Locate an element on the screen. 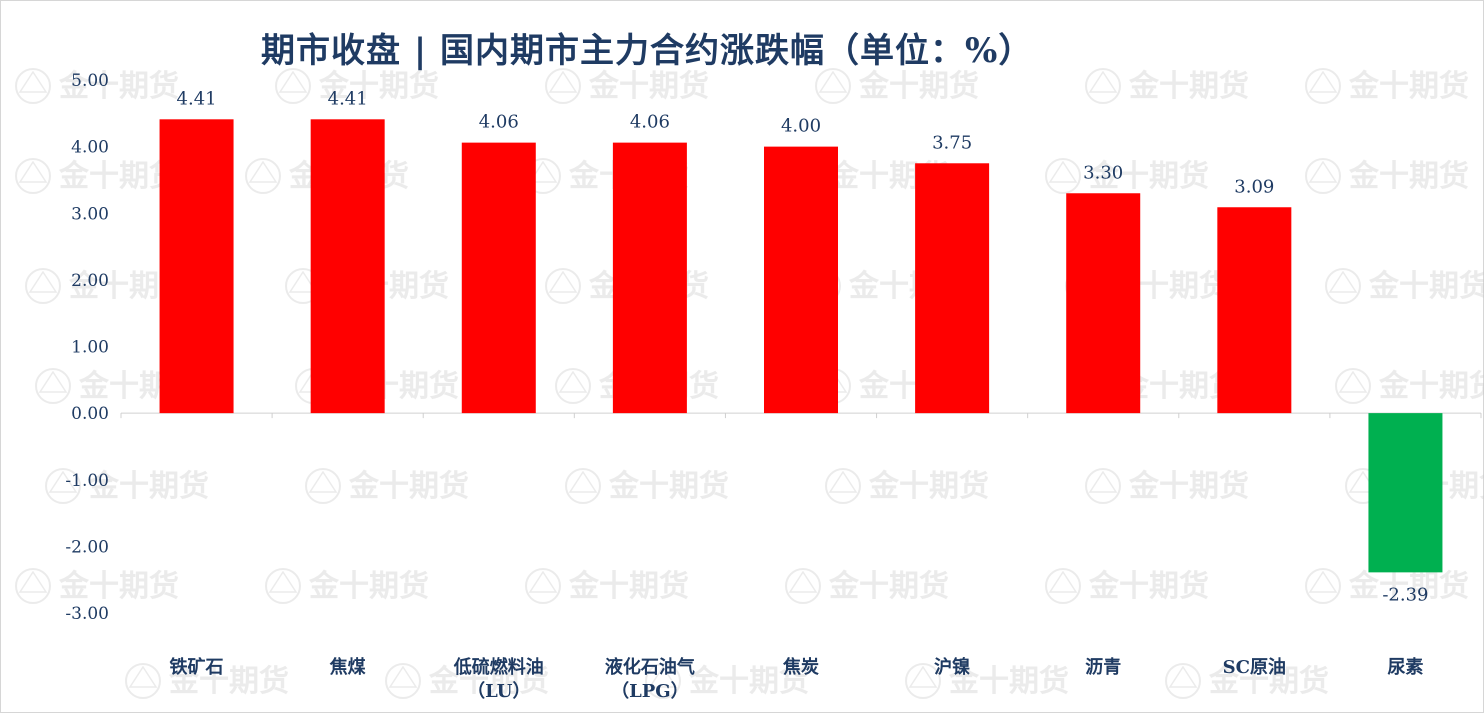 The image size is (1484, 714). data-label: -2.39 is located at coordinates (1405, 594).